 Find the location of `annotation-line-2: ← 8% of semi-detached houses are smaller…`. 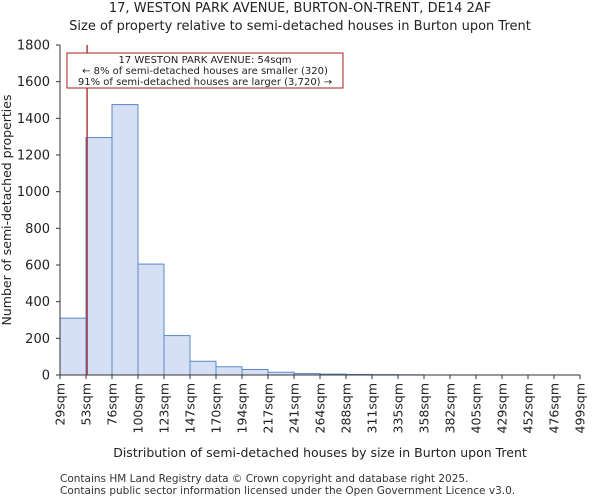

annotation-line-2: ← 8% of semi-detached houses are smaller… is located at coordinates (205, 71).